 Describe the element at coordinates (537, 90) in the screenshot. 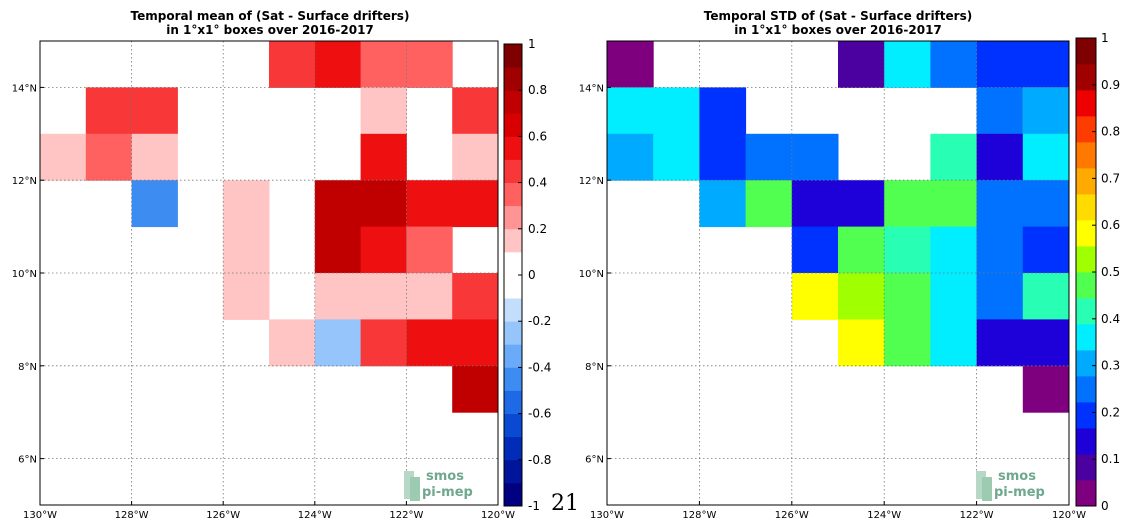

I see `colorbar-tick-label: 0.8` at that location.